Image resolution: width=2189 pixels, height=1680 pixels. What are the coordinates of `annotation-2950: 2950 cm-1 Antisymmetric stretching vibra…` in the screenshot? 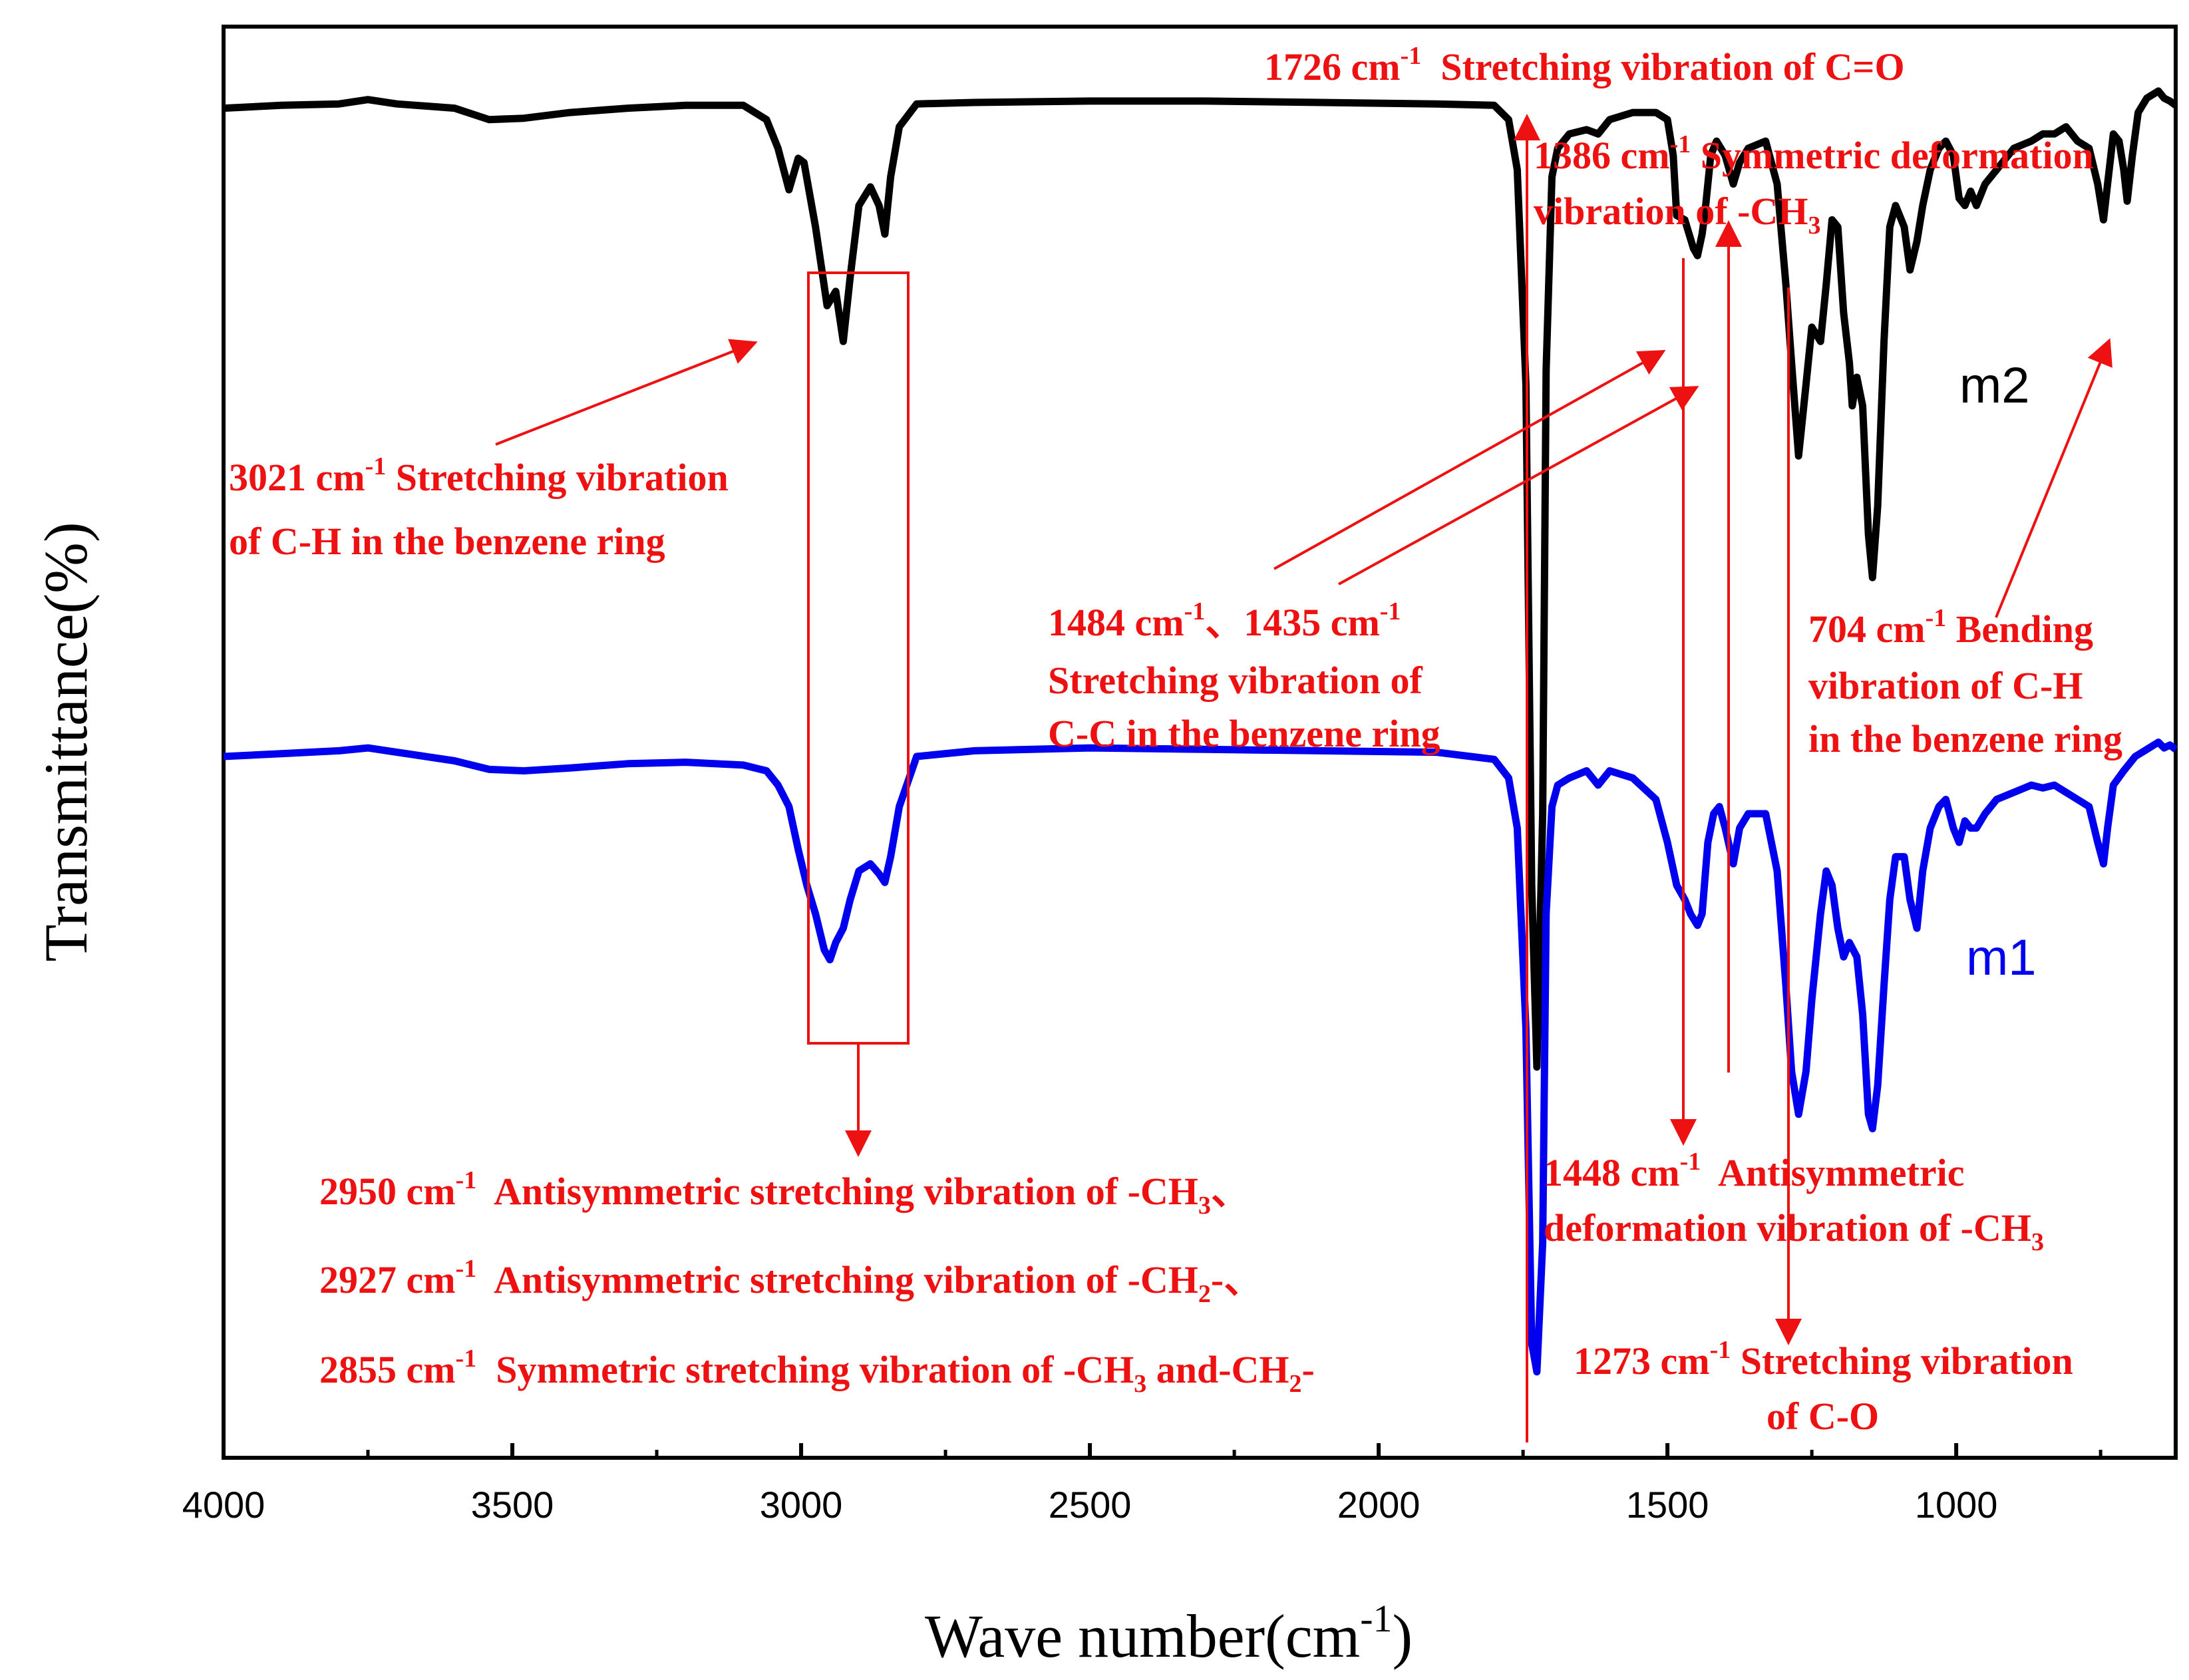 It's located at (784, 1193).